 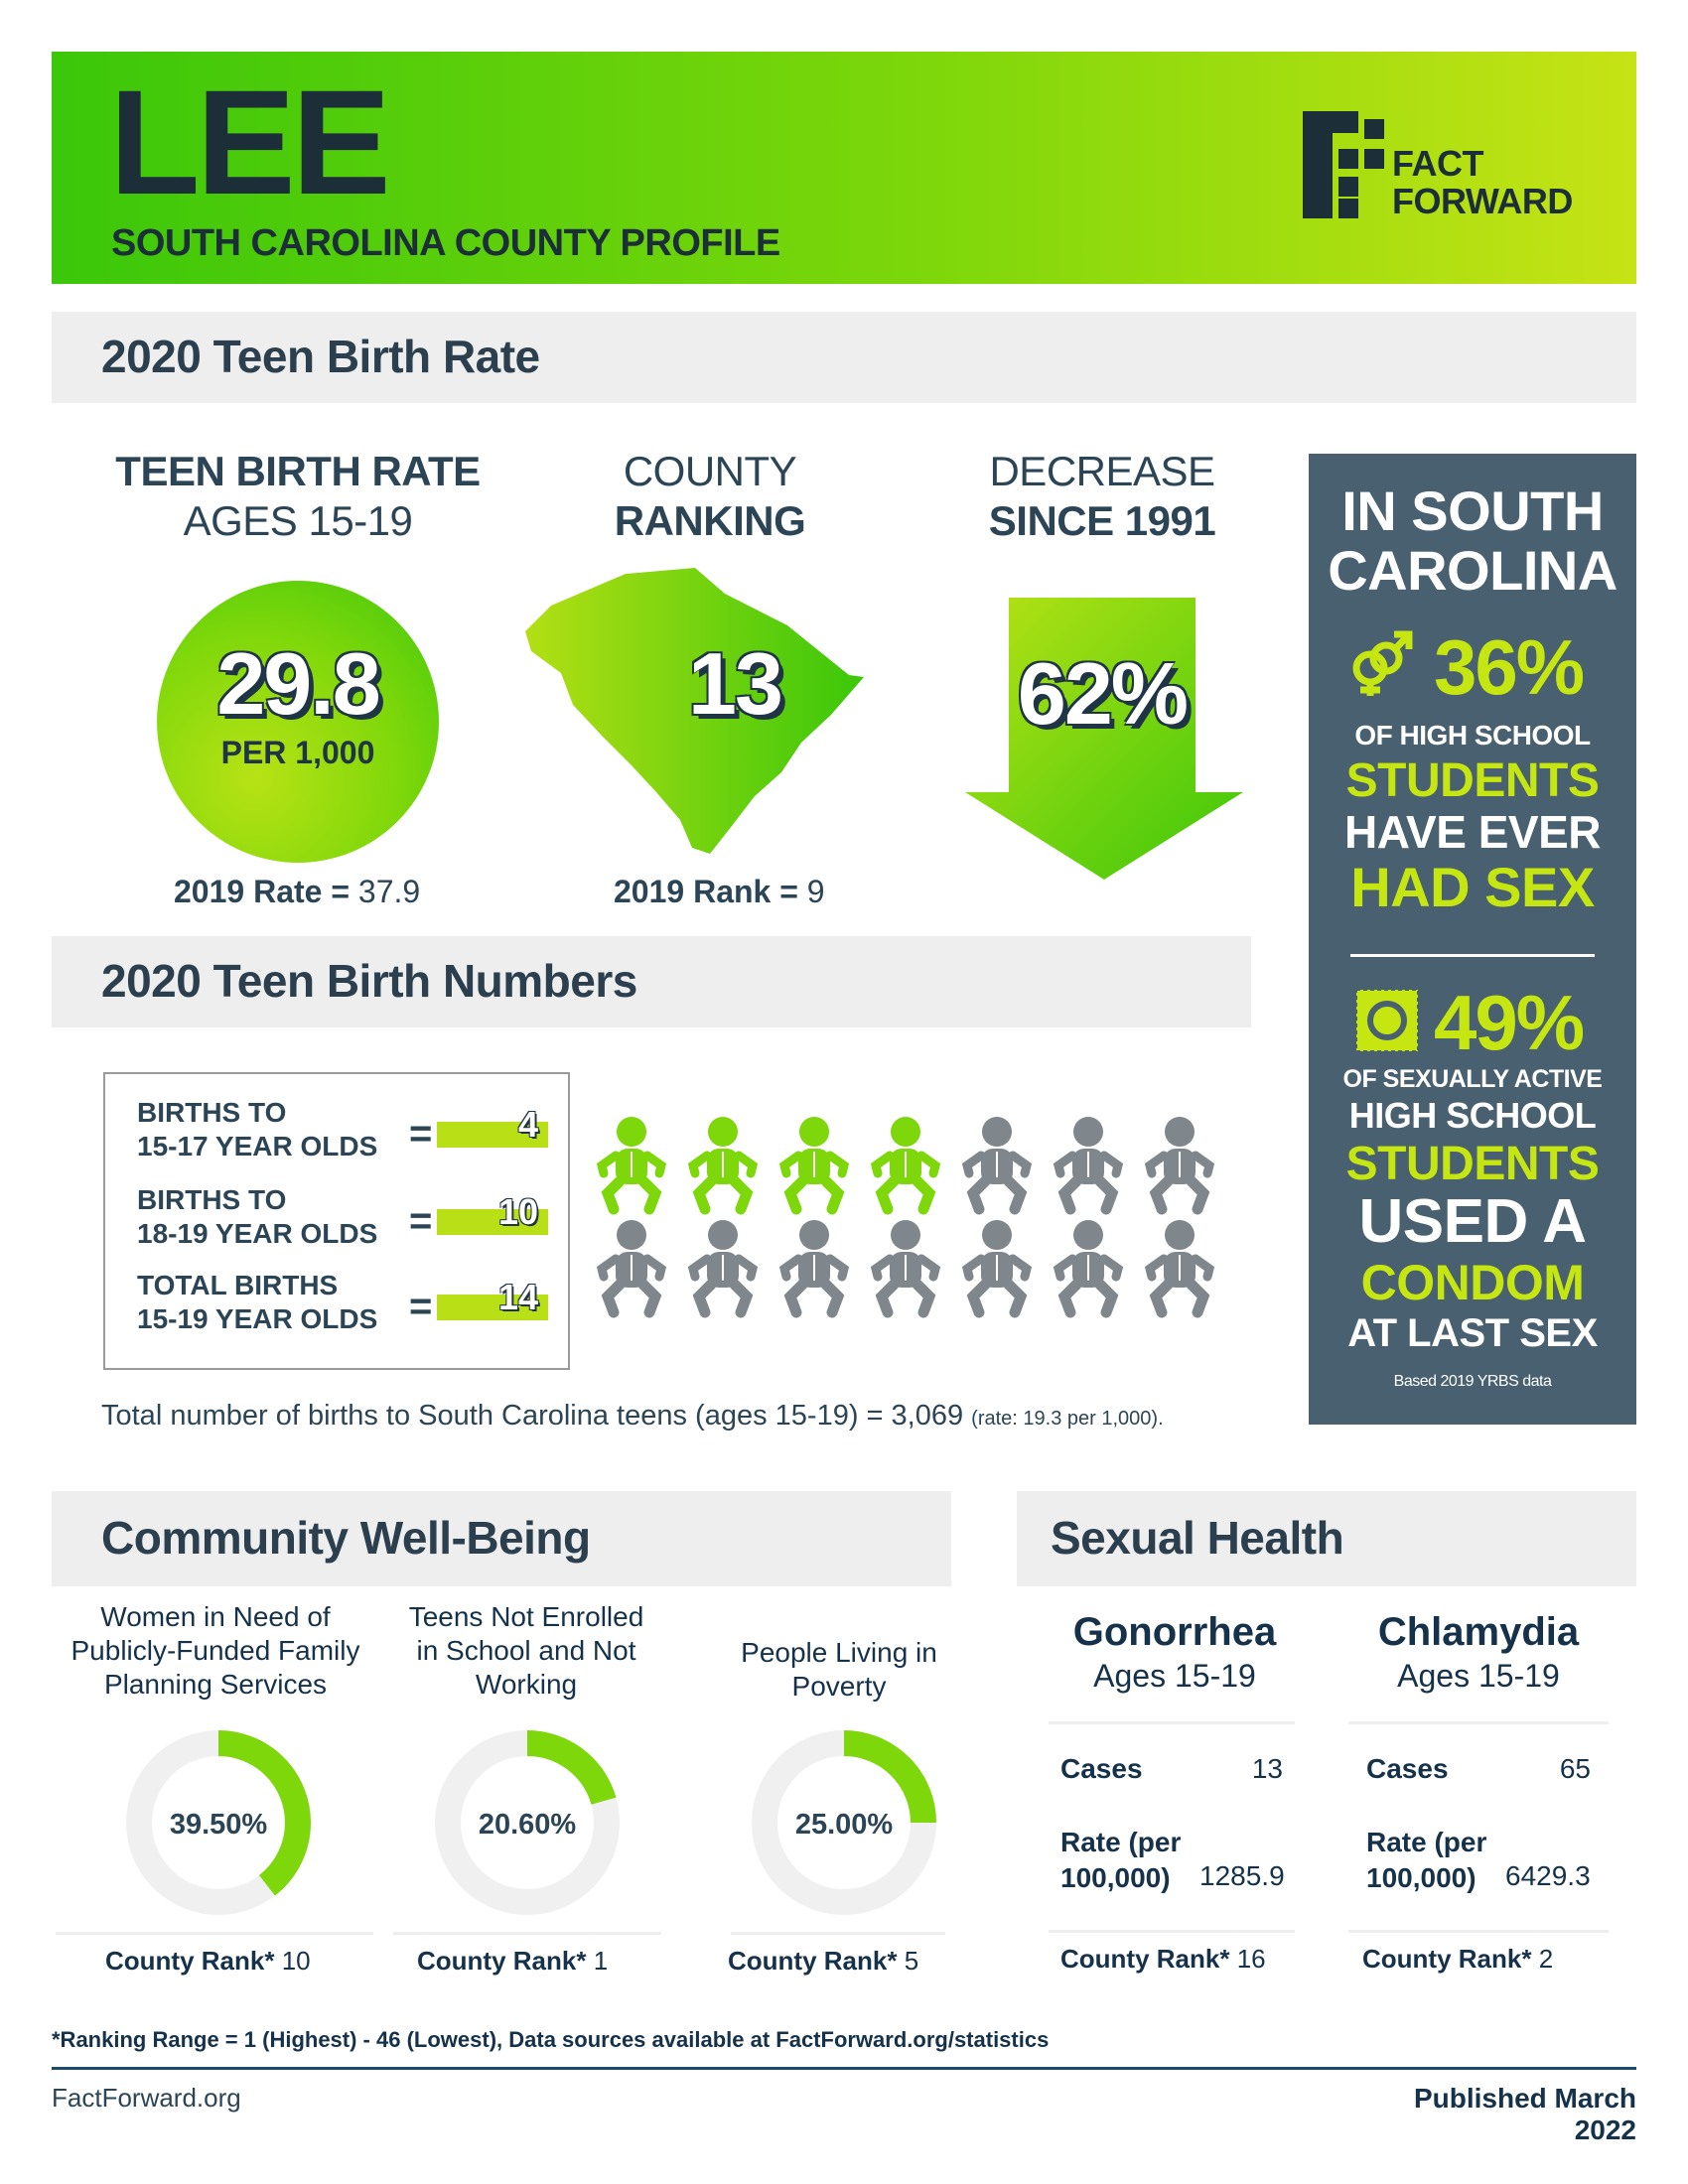 I want to click on family-planning-value: 39.50%, so click(x=219, y=1825).